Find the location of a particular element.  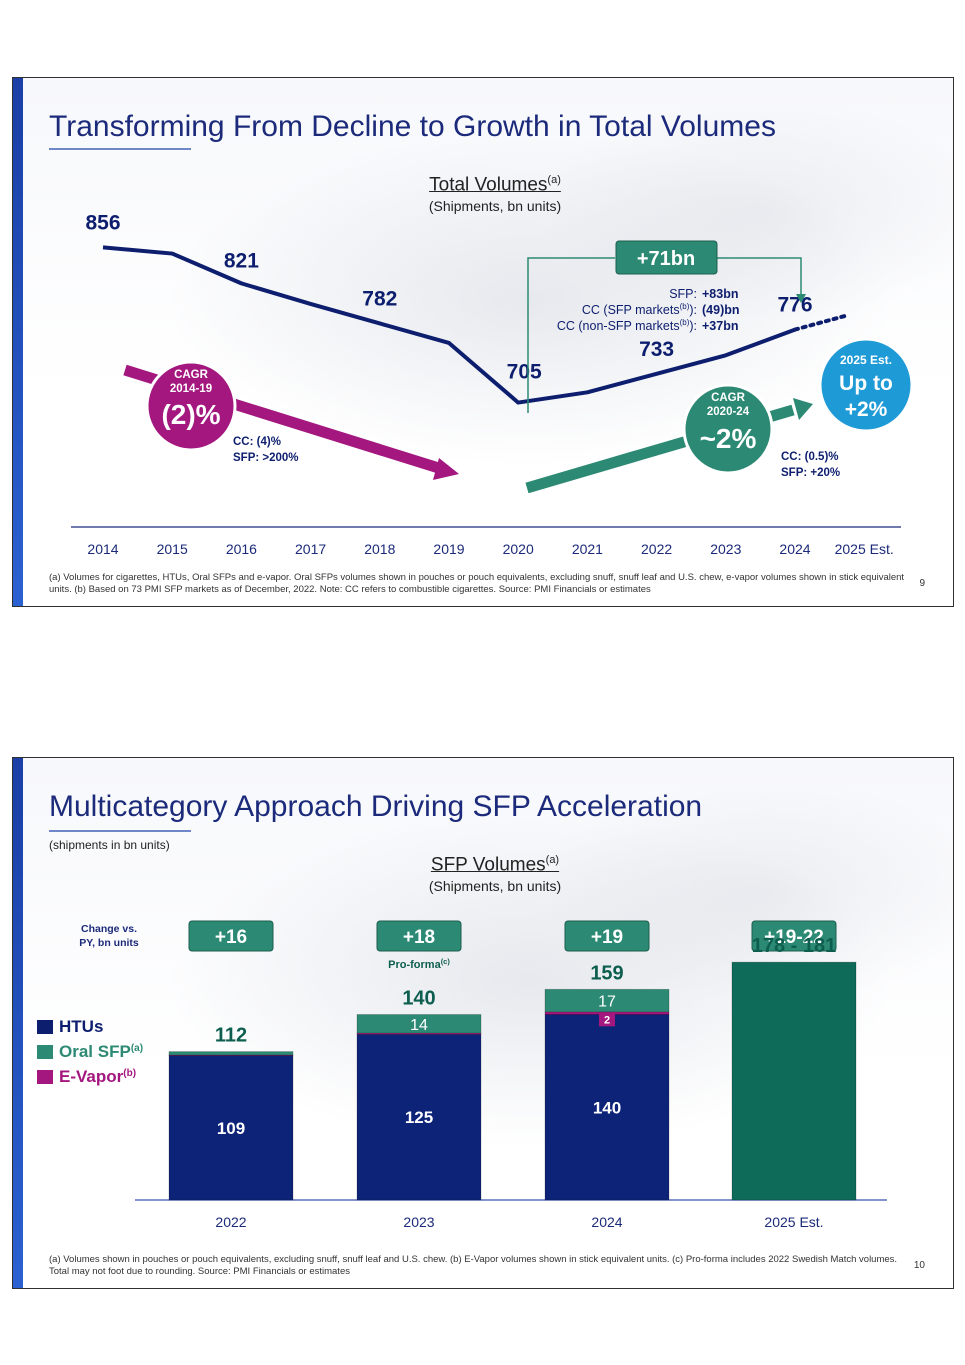

delta-bracket-arrow is located at coordinates (801, 298).